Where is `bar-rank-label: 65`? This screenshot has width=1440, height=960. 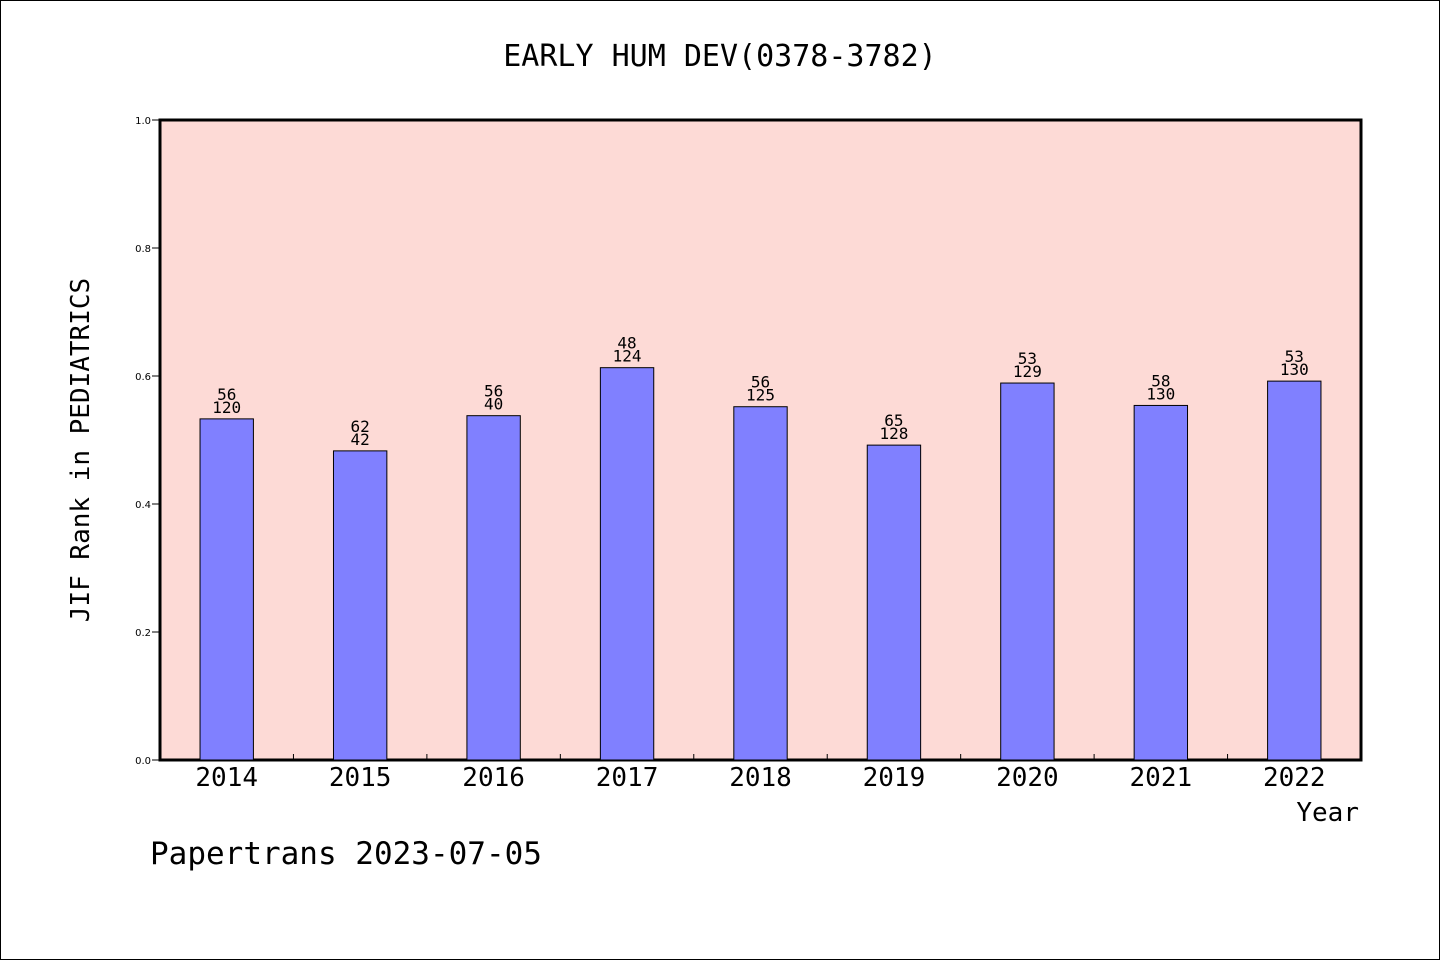 bar-rank-label: 65 is located at coordinates (893, 420).